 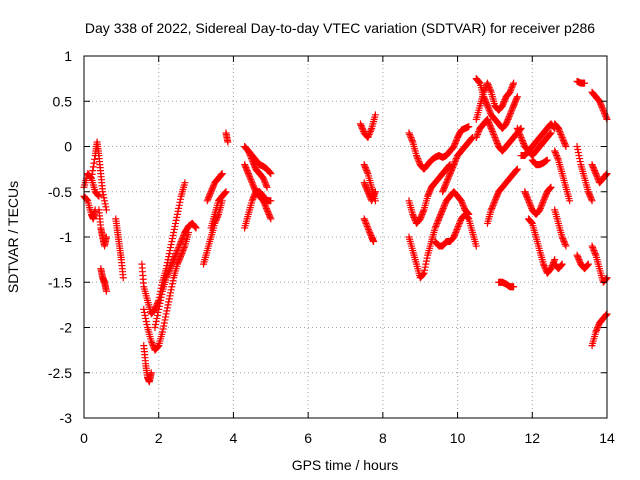 What do you see at coordinates (582, 262) in the screenshot?
I see `series-arc-j3` at bounding box center [582, 262].